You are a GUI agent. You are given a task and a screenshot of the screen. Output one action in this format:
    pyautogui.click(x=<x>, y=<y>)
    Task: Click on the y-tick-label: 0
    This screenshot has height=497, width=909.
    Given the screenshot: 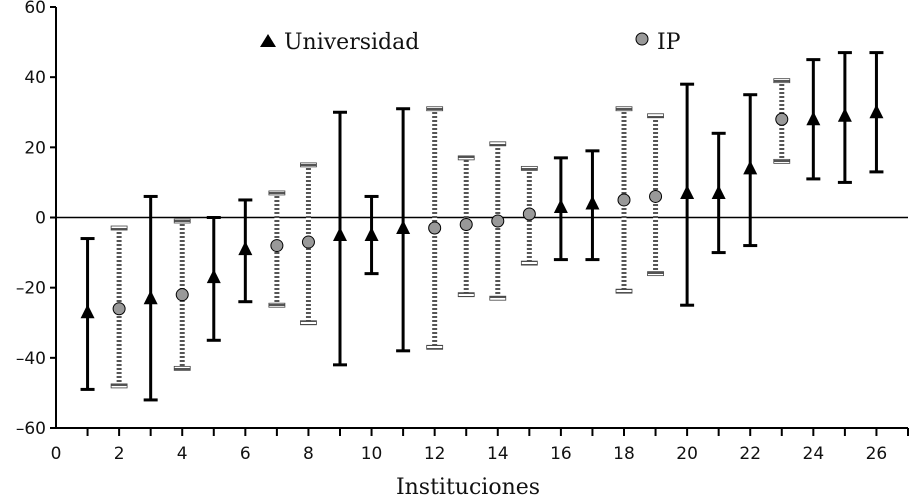 What is the action you would take?
    pyautogui.click(x=40, y=219)
    